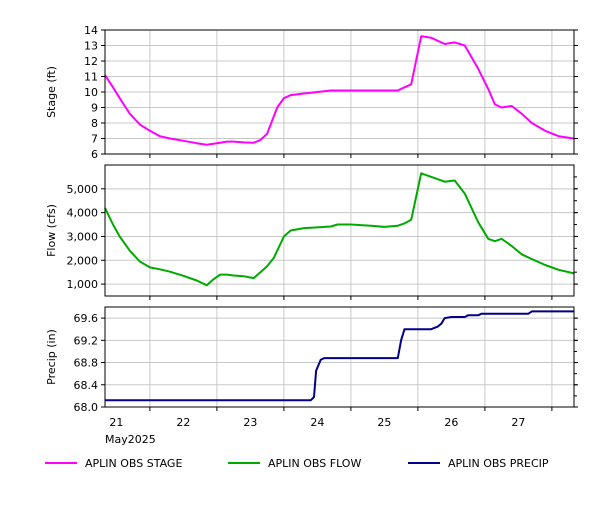  Describe the element at coordinates (51, 92) in the screenshot. I see `y-axis-label: Stage (ft)` at that location.